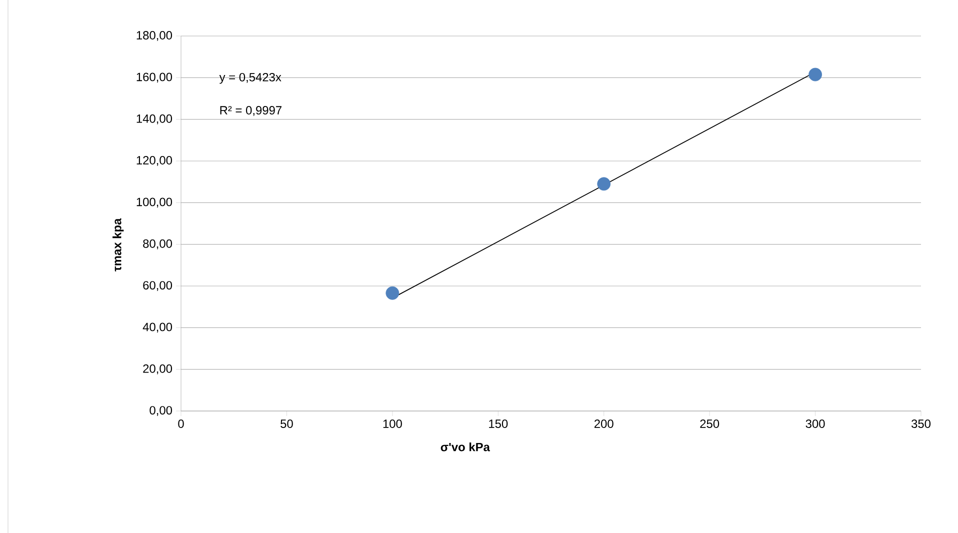 The width and height of the screenshot is (958, 533). Describe the element at coordinates (157, 327) in the screenshot. I see `y-tick-label: 40,00` at that location.